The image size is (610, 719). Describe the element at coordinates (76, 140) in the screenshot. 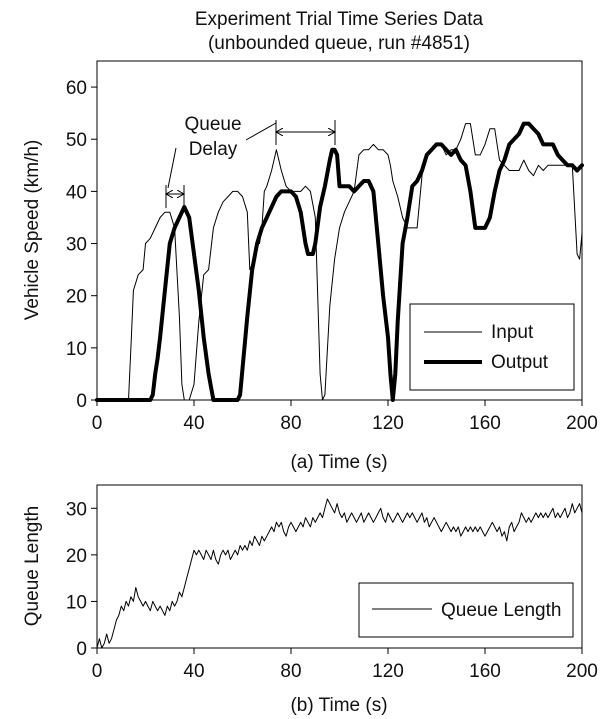

I see `speed-y-tick-label: 50` at that location.